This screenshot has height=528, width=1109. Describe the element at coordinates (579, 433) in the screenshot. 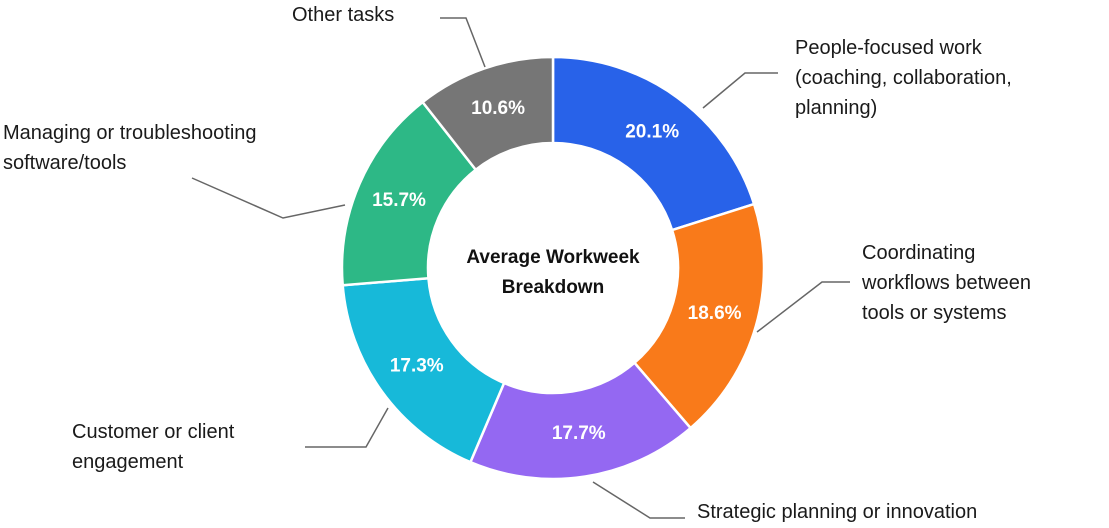

I see `value-label: 17.7%` at that location.